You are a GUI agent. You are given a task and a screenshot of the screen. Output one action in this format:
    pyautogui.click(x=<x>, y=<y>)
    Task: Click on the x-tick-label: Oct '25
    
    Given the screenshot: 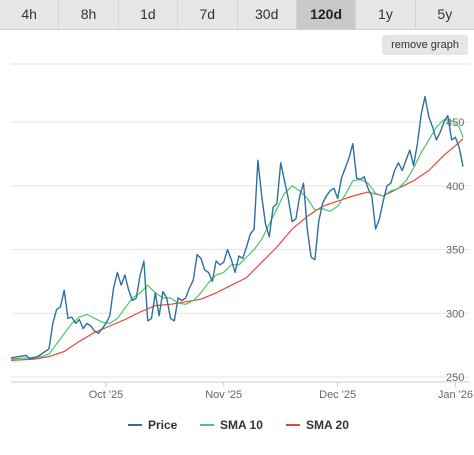 What is the action you would take?
    pyautogui.click(x=106, y=395)
    